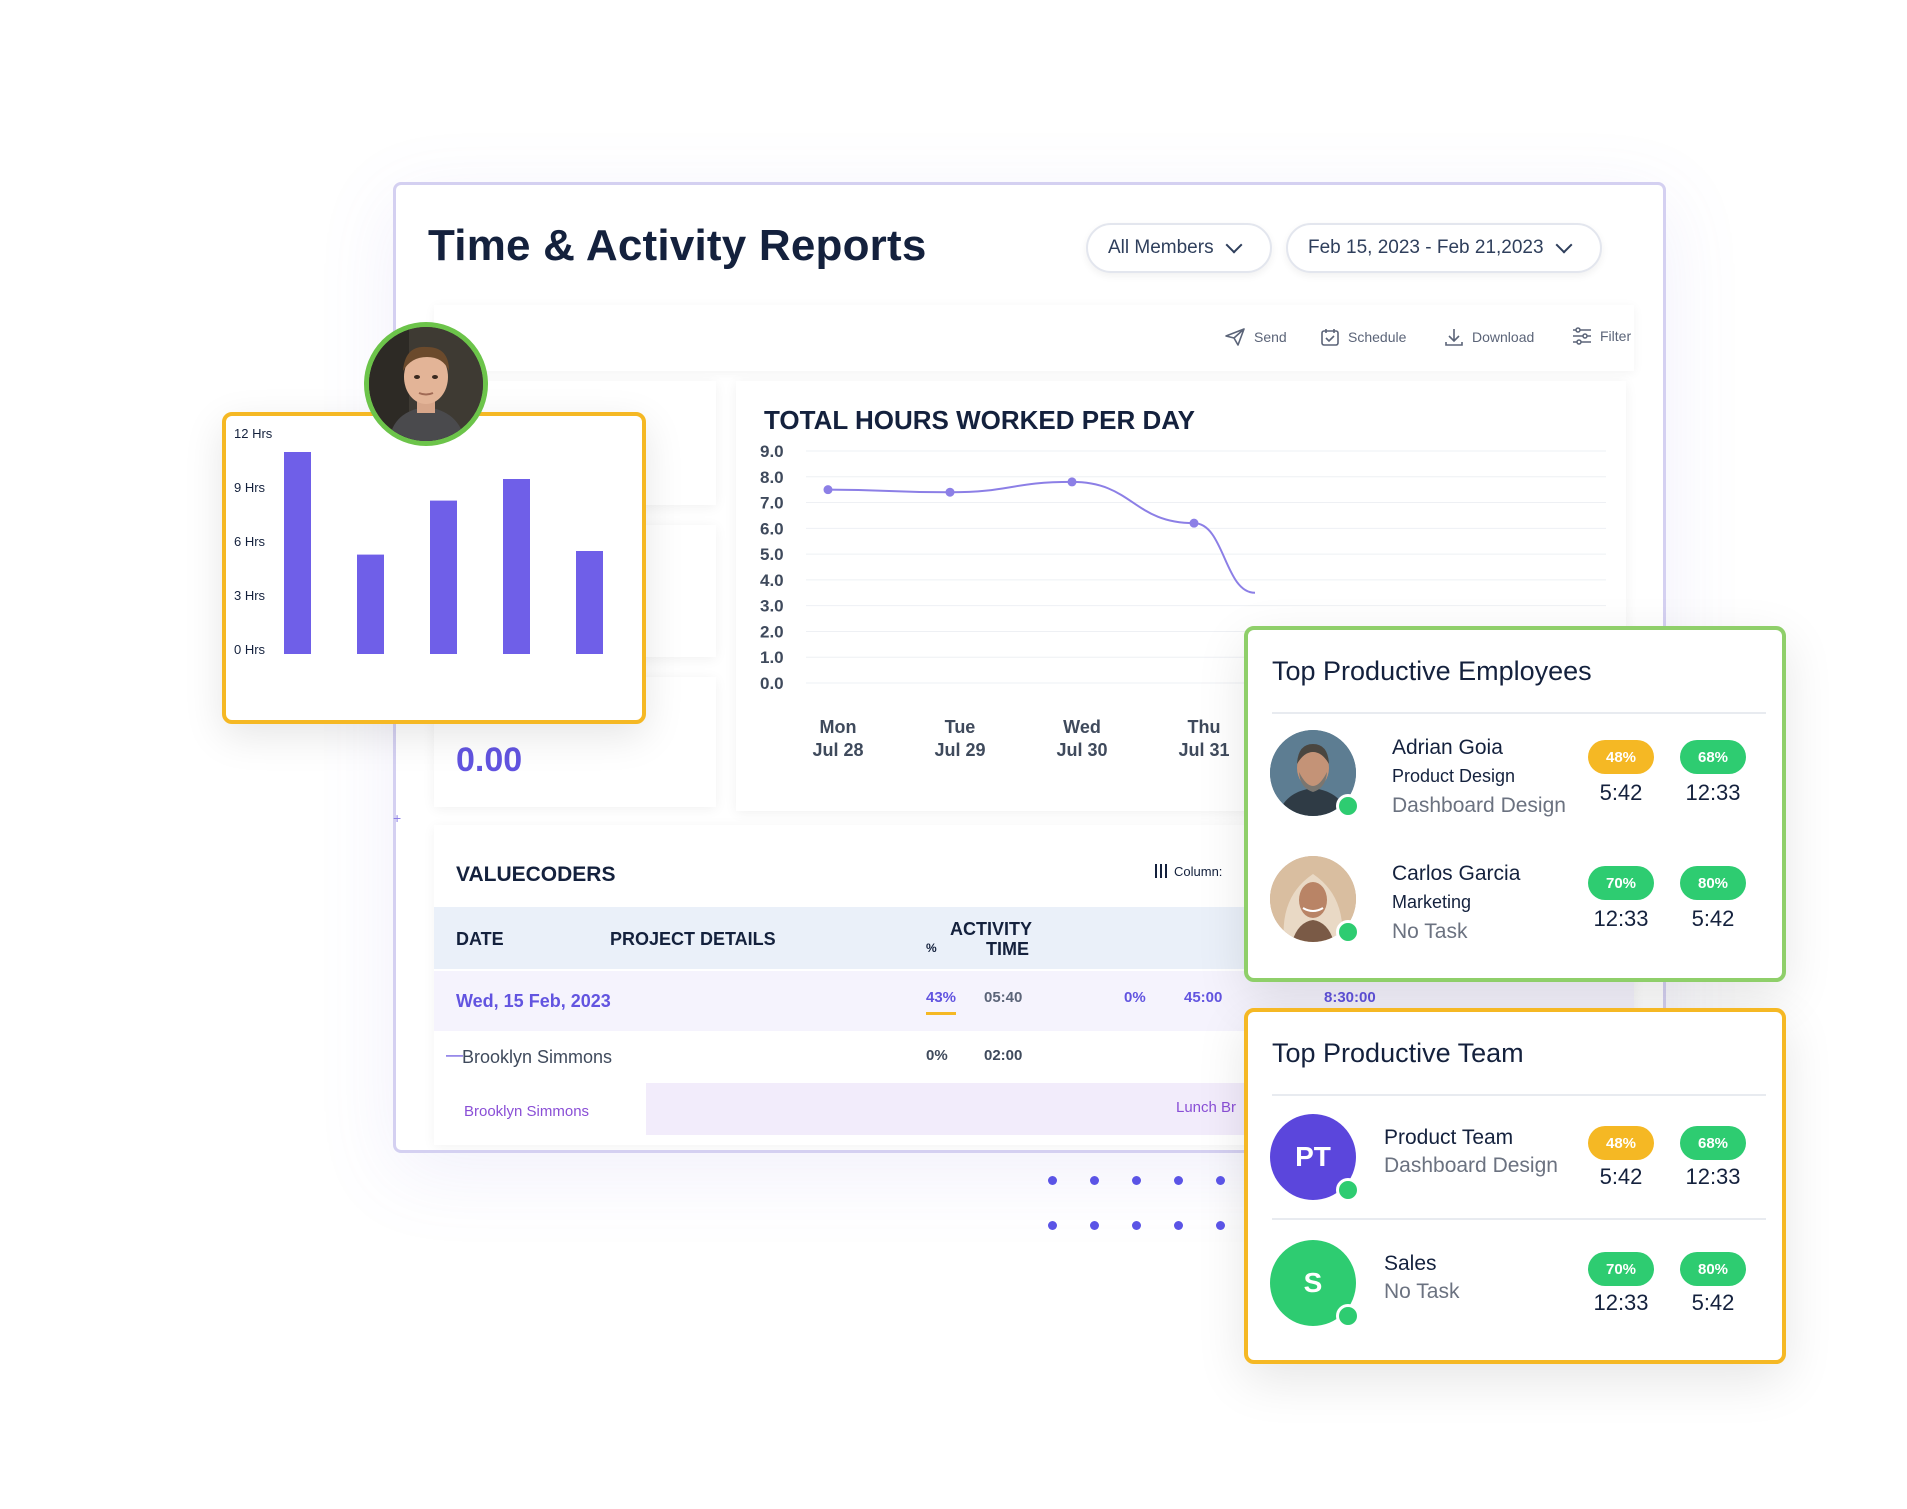  What do you see at coordinates (533, 1001) in the screenshot?
I see `row-date: Wed, 15 Feb, 2023` at bounding box center [533, 1001].